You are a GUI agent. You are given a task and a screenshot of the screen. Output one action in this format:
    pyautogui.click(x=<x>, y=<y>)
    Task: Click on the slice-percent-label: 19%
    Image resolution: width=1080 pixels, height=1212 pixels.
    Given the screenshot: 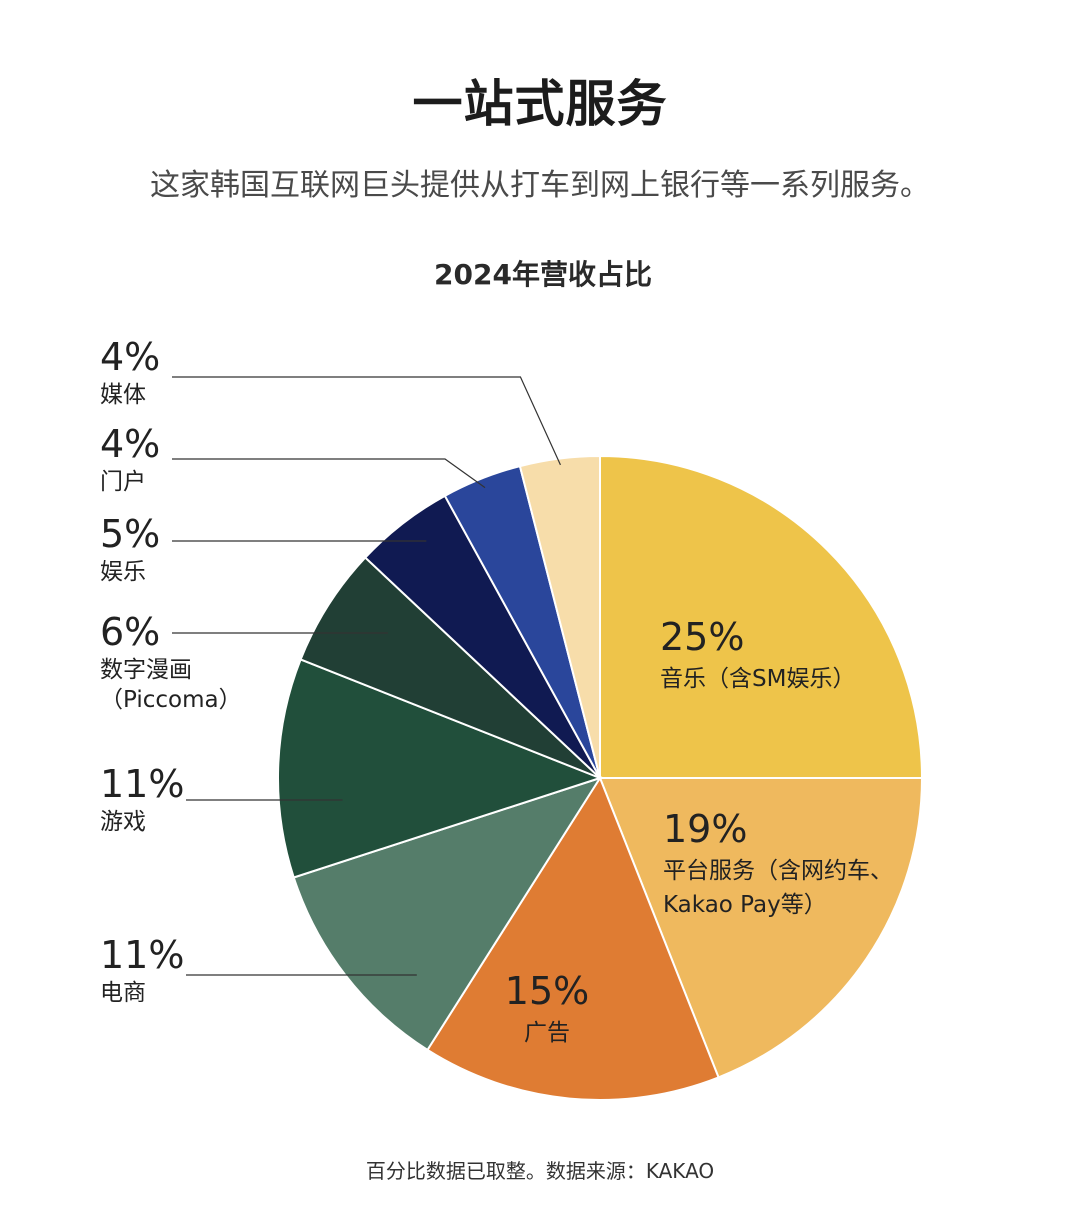 What is the action you would take?
    pyautogui.click(x=705, y=829)
    